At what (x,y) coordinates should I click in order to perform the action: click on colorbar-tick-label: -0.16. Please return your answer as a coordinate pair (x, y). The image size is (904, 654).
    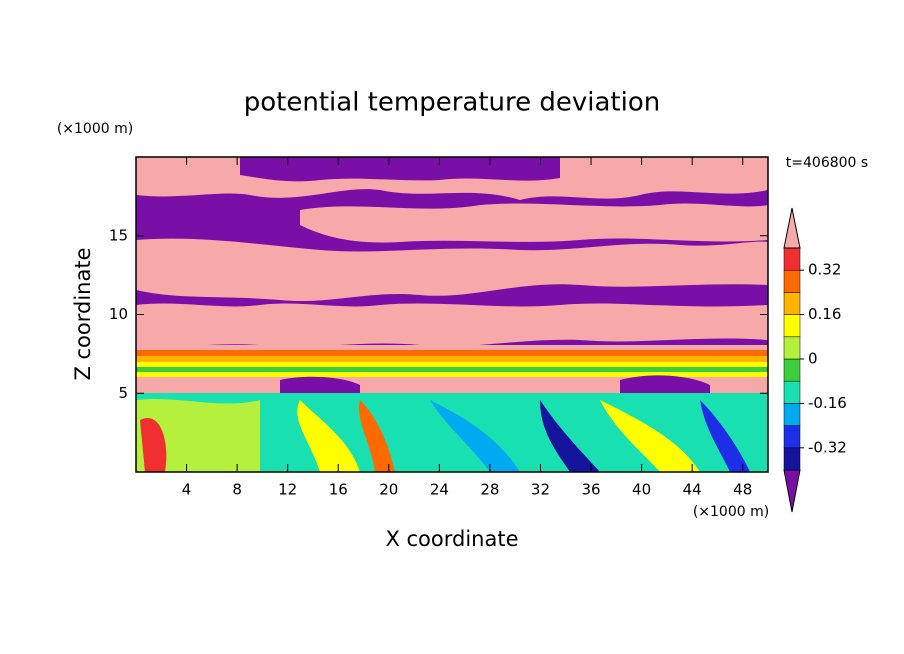
    Looking at the image, I should click on (827, 403).